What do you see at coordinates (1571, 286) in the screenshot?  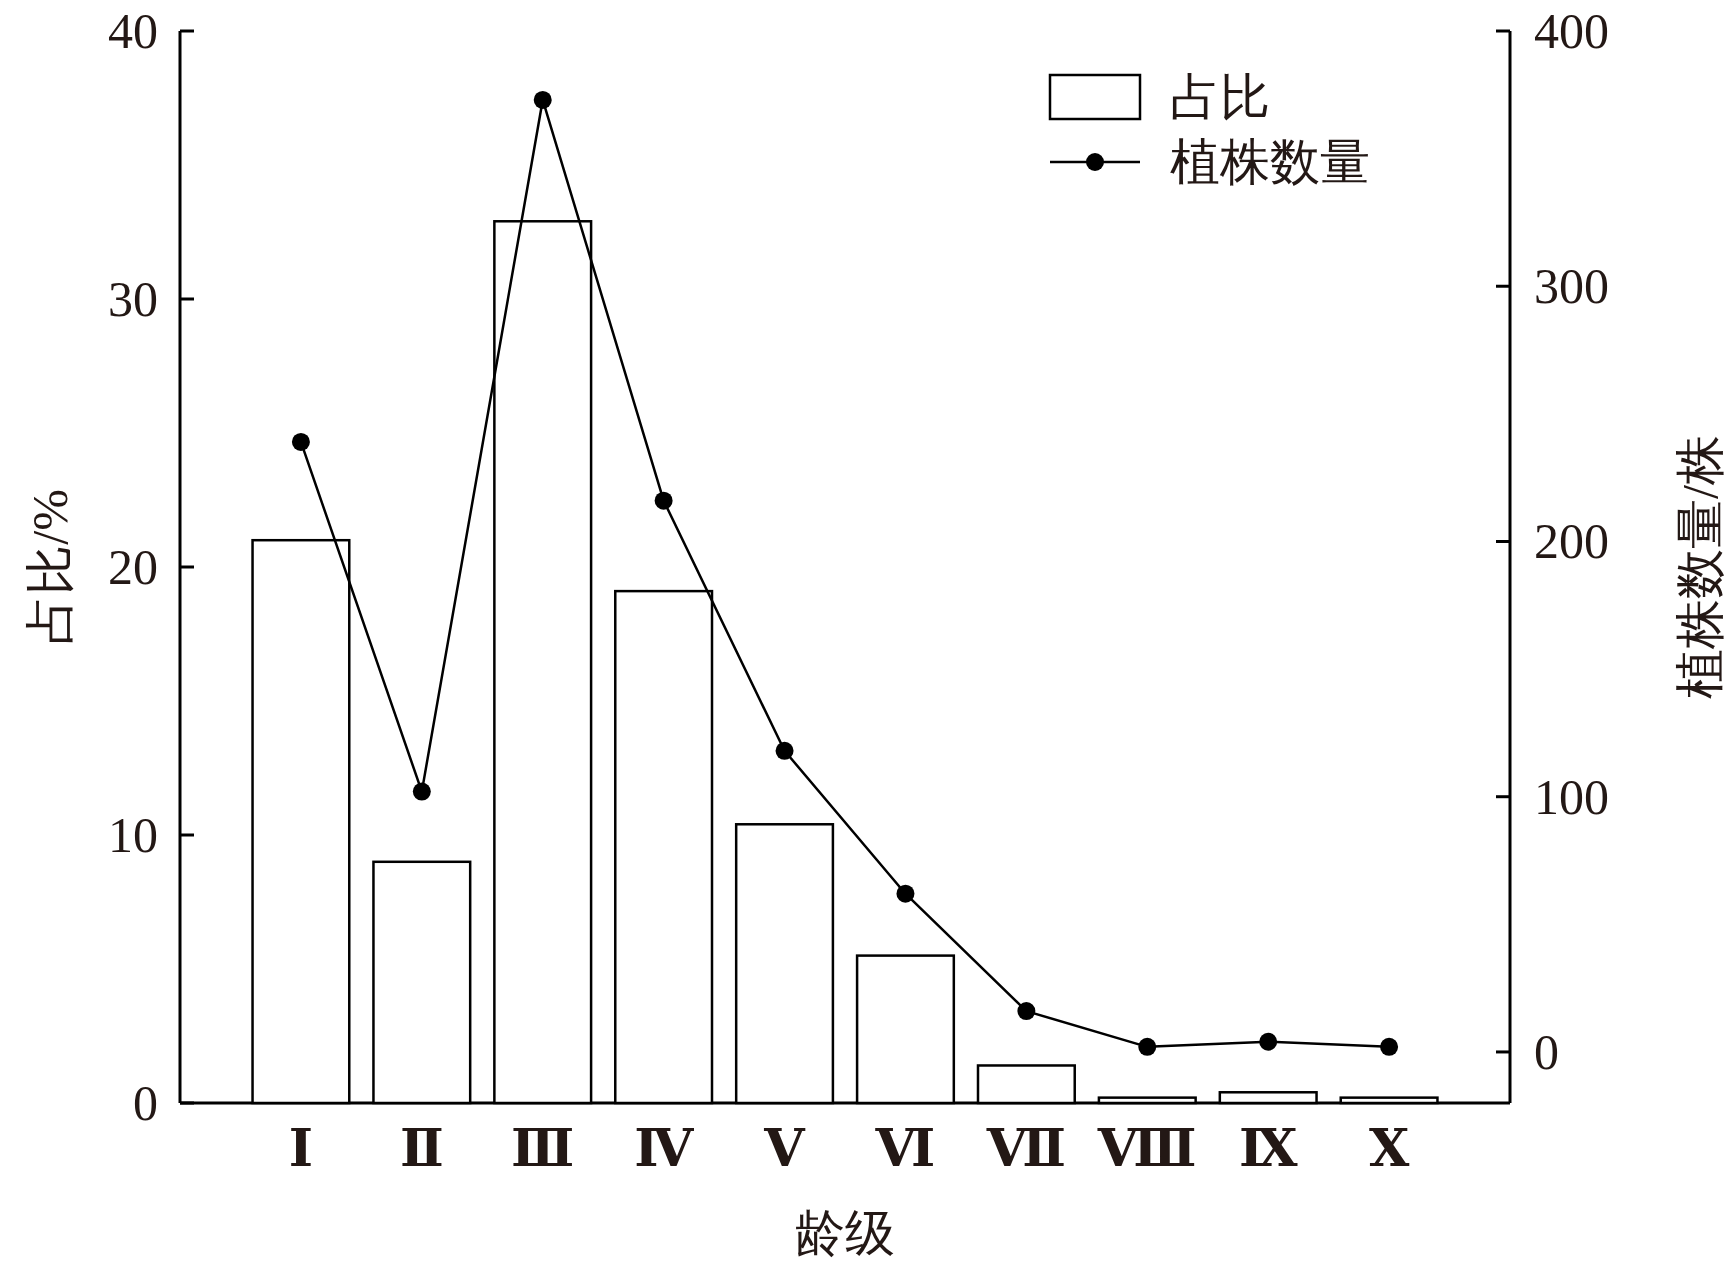 I see `y2-tick-label: 300` at bounding box center [1571, 286].